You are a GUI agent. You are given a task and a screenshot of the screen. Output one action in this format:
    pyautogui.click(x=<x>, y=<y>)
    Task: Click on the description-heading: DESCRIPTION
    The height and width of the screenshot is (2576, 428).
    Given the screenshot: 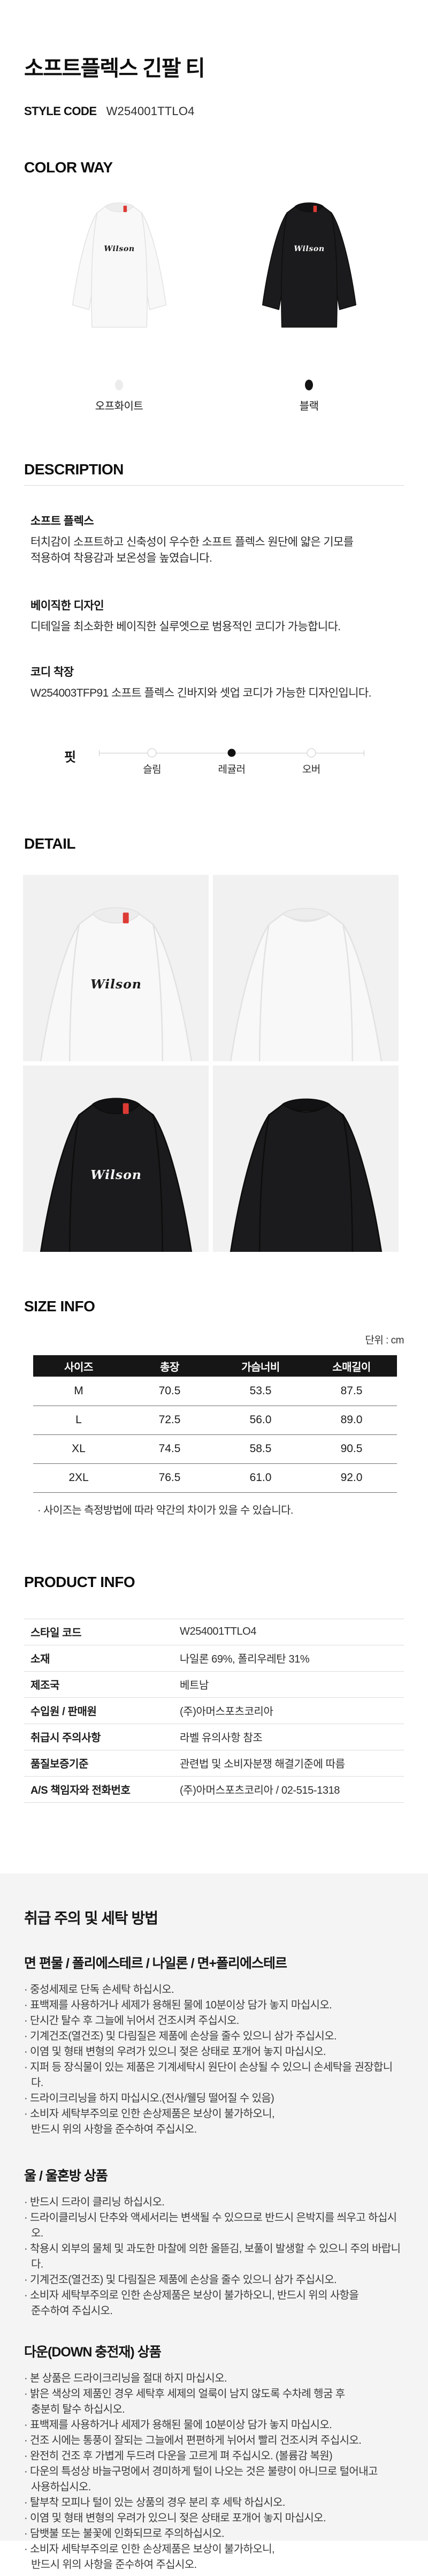 What is the action you would take?
    pyautogui.click(x=74, y=469)
    